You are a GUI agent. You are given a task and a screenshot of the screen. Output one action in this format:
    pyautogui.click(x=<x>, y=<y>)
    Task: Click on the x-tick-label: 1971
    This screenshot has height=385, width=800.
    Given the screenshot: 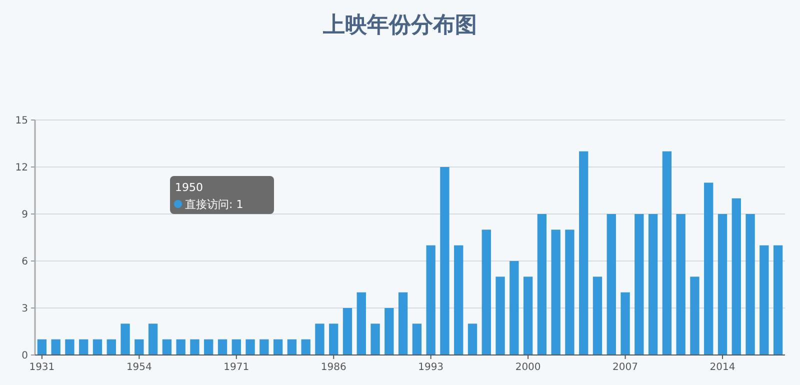 What is the action you would take?
    pyautogui.click(x=237, y=367)
    